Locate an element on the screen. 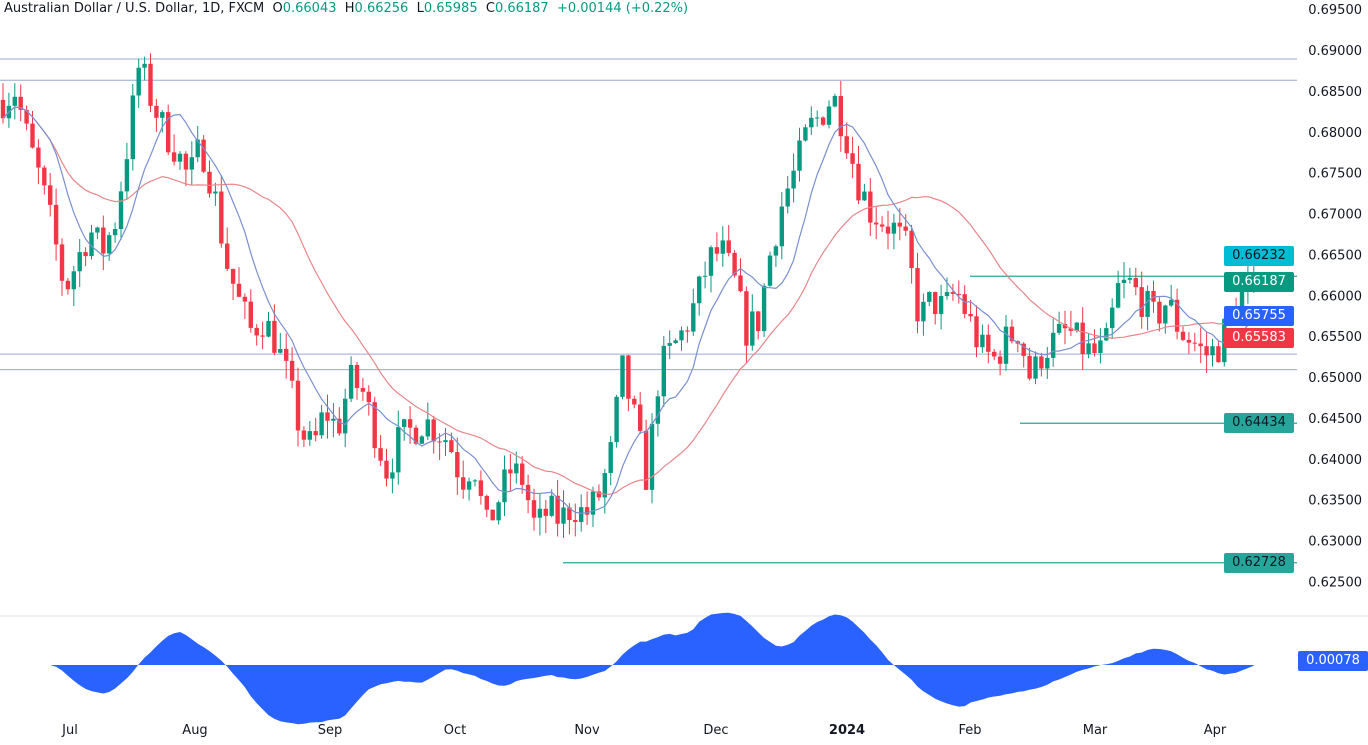  y-tick-label: 0.62500 is located at coordinates (1335, 582).